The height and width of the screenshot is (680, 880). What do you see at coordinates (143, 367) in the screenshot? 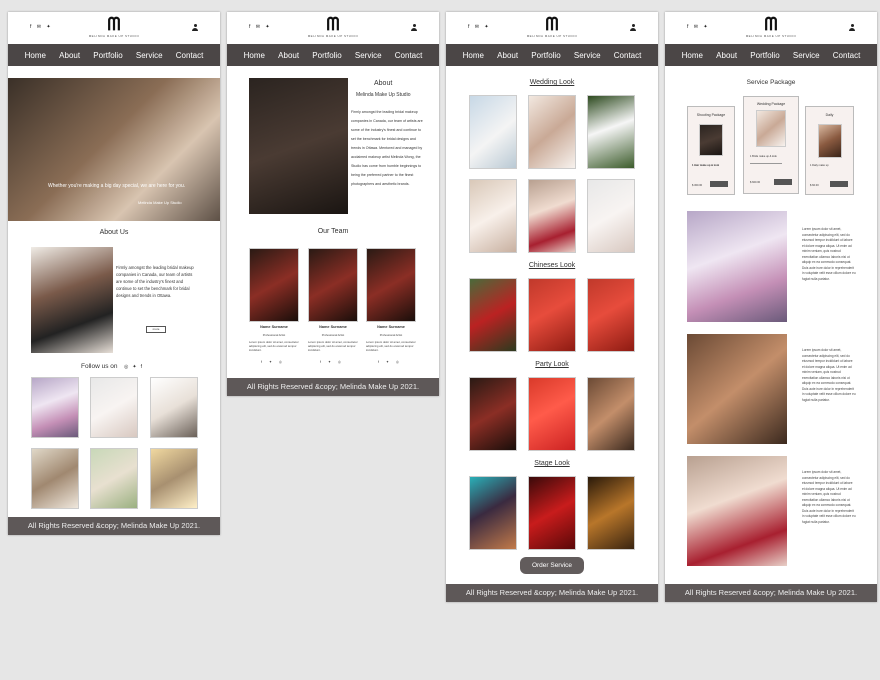
I see `facebook-icon: f` at bounding box center [143, 367].